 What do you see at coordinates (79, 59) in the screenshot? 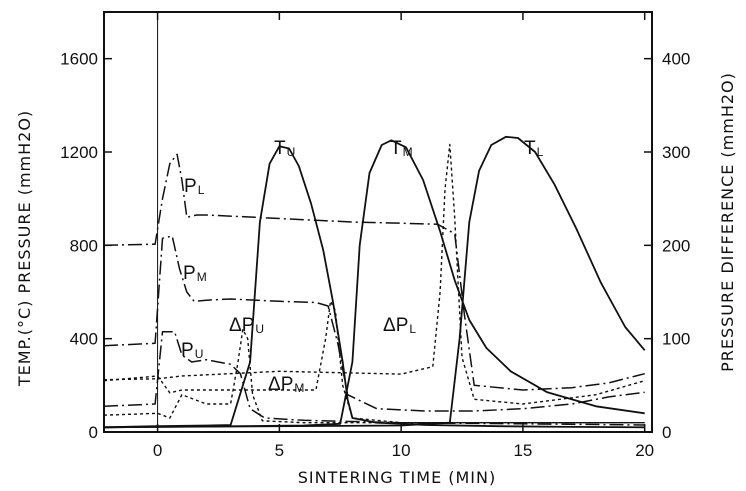
I see `y-left-tick-label: 1600` at bounding box center [79, 59].